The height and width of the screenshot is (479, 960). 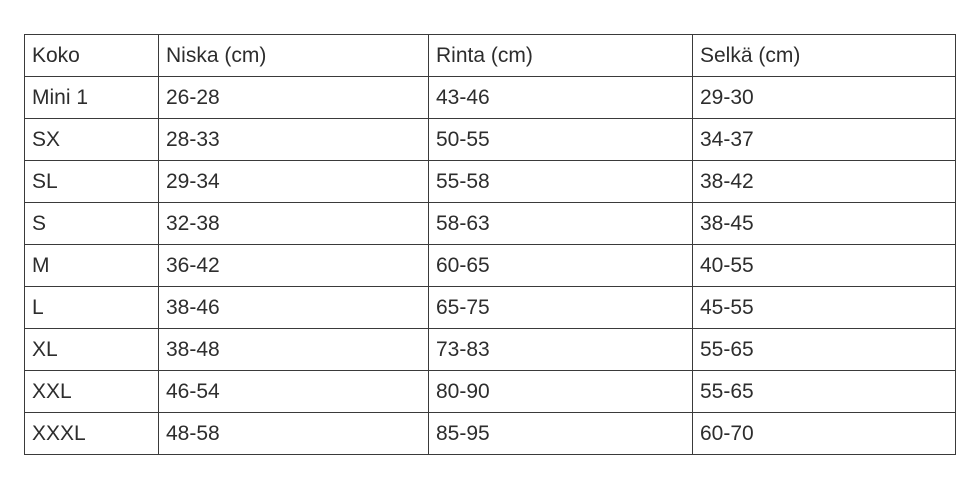 I want to click on measurement-cell: 43-46, so click(x=560, y=97).